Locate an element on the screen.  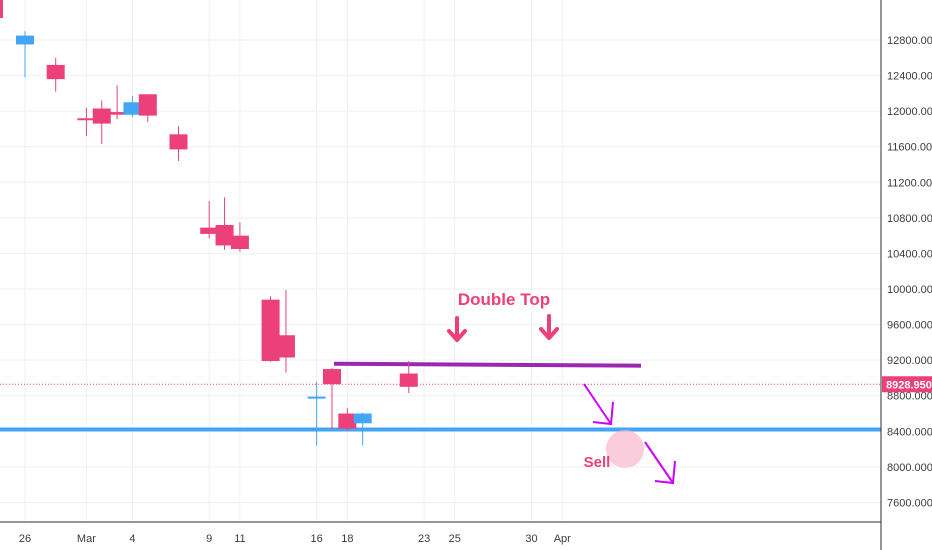
x-tick-label: 4 is located at coordinates (132, 539).